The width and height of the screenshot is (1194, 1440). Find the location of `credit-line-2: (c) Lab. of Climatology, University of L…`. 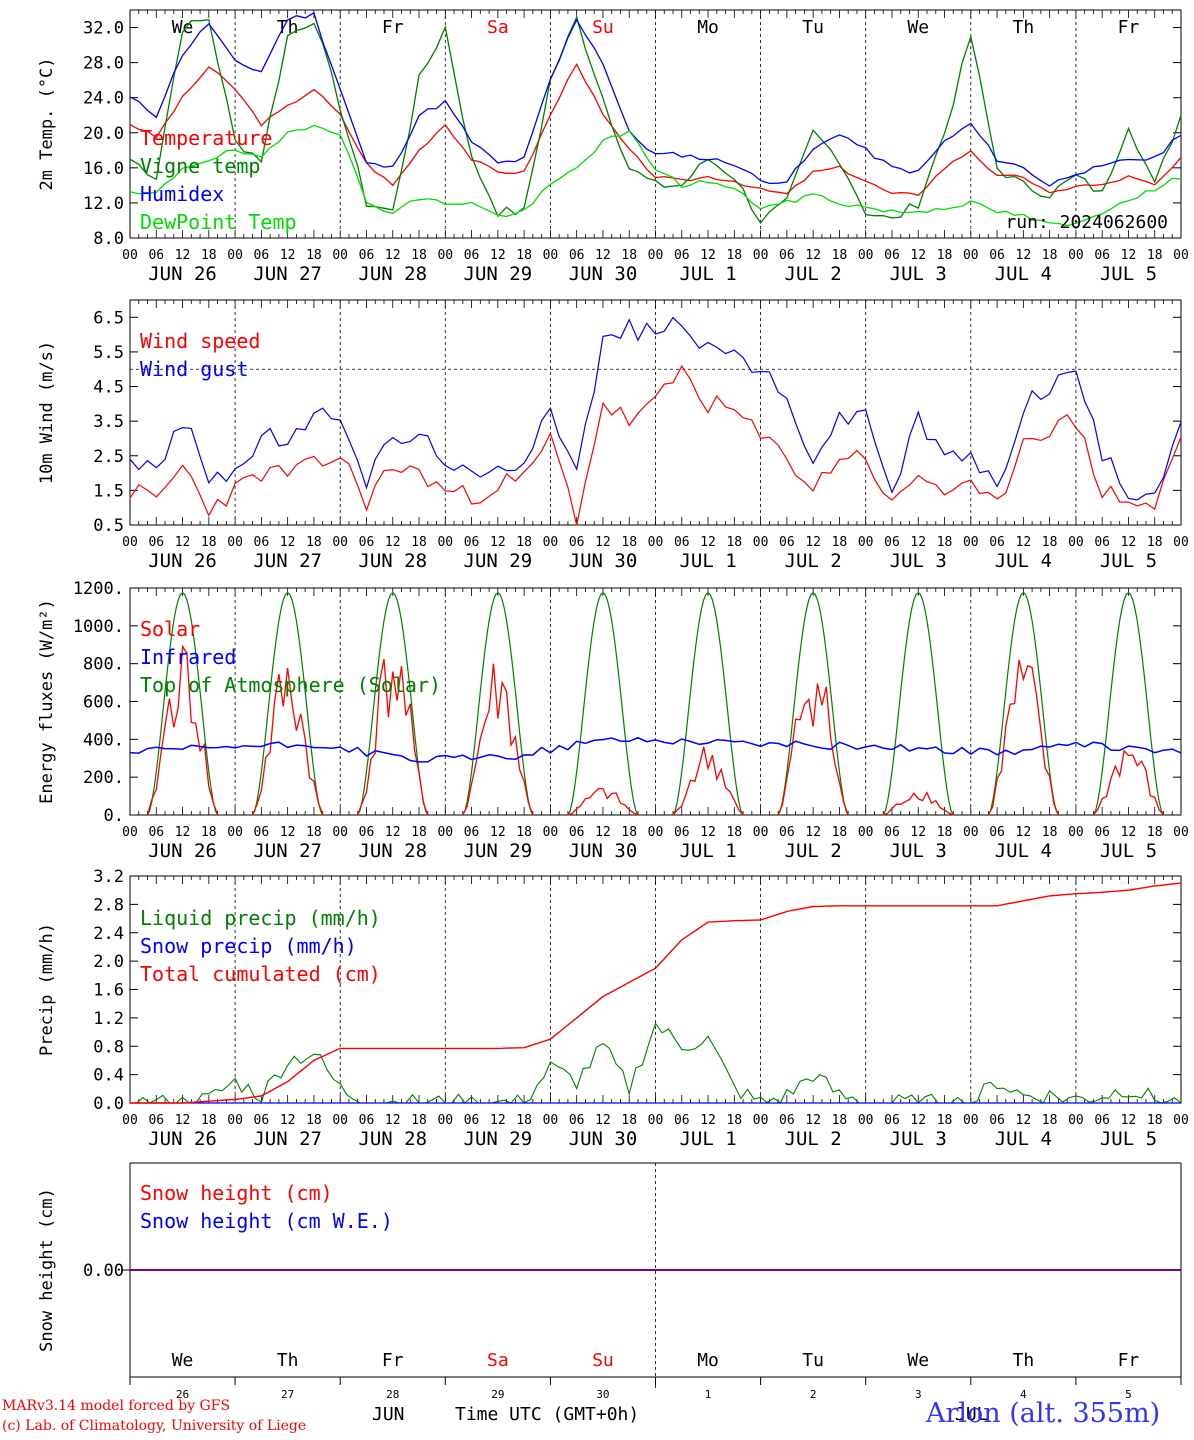

credit-line-2: (c) Lab. of Climatology, University of L… is located at coordinates (154, 1426).